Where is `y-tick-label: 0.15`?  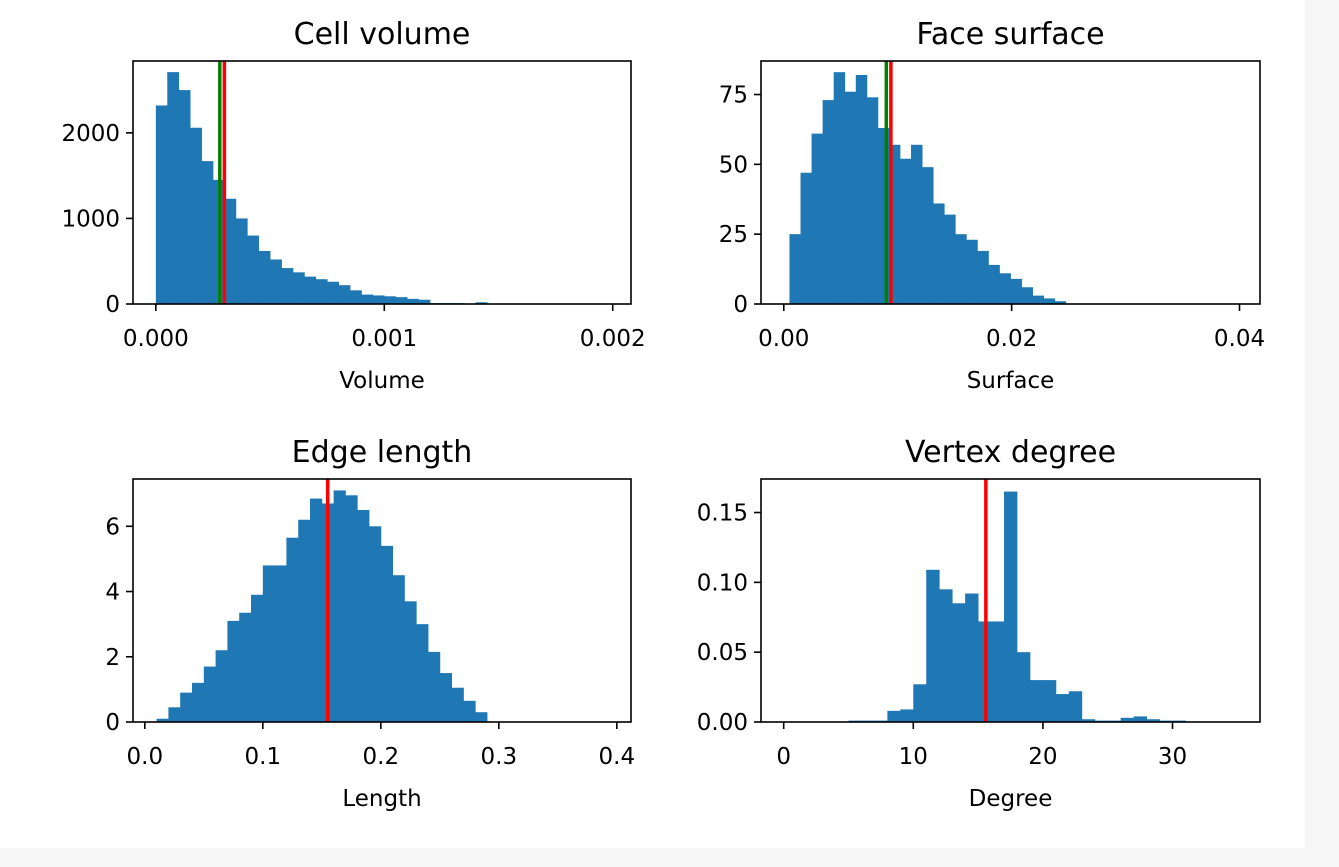 y-tick-label: 0.15 is located at coordinates (722, 514).